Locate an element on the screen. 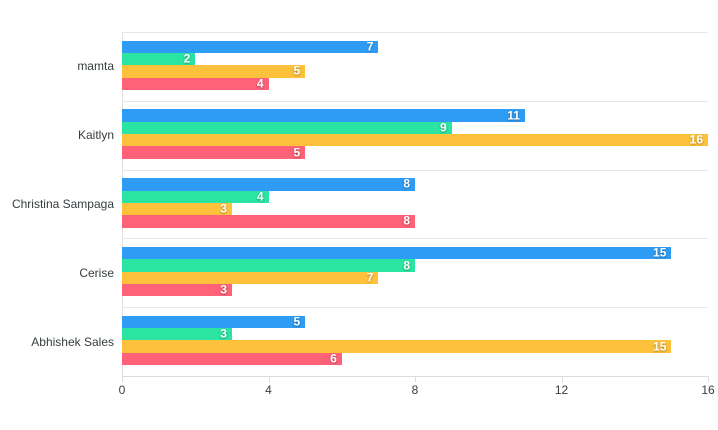  bar-green: 2 is located at coordinates (159, 58).